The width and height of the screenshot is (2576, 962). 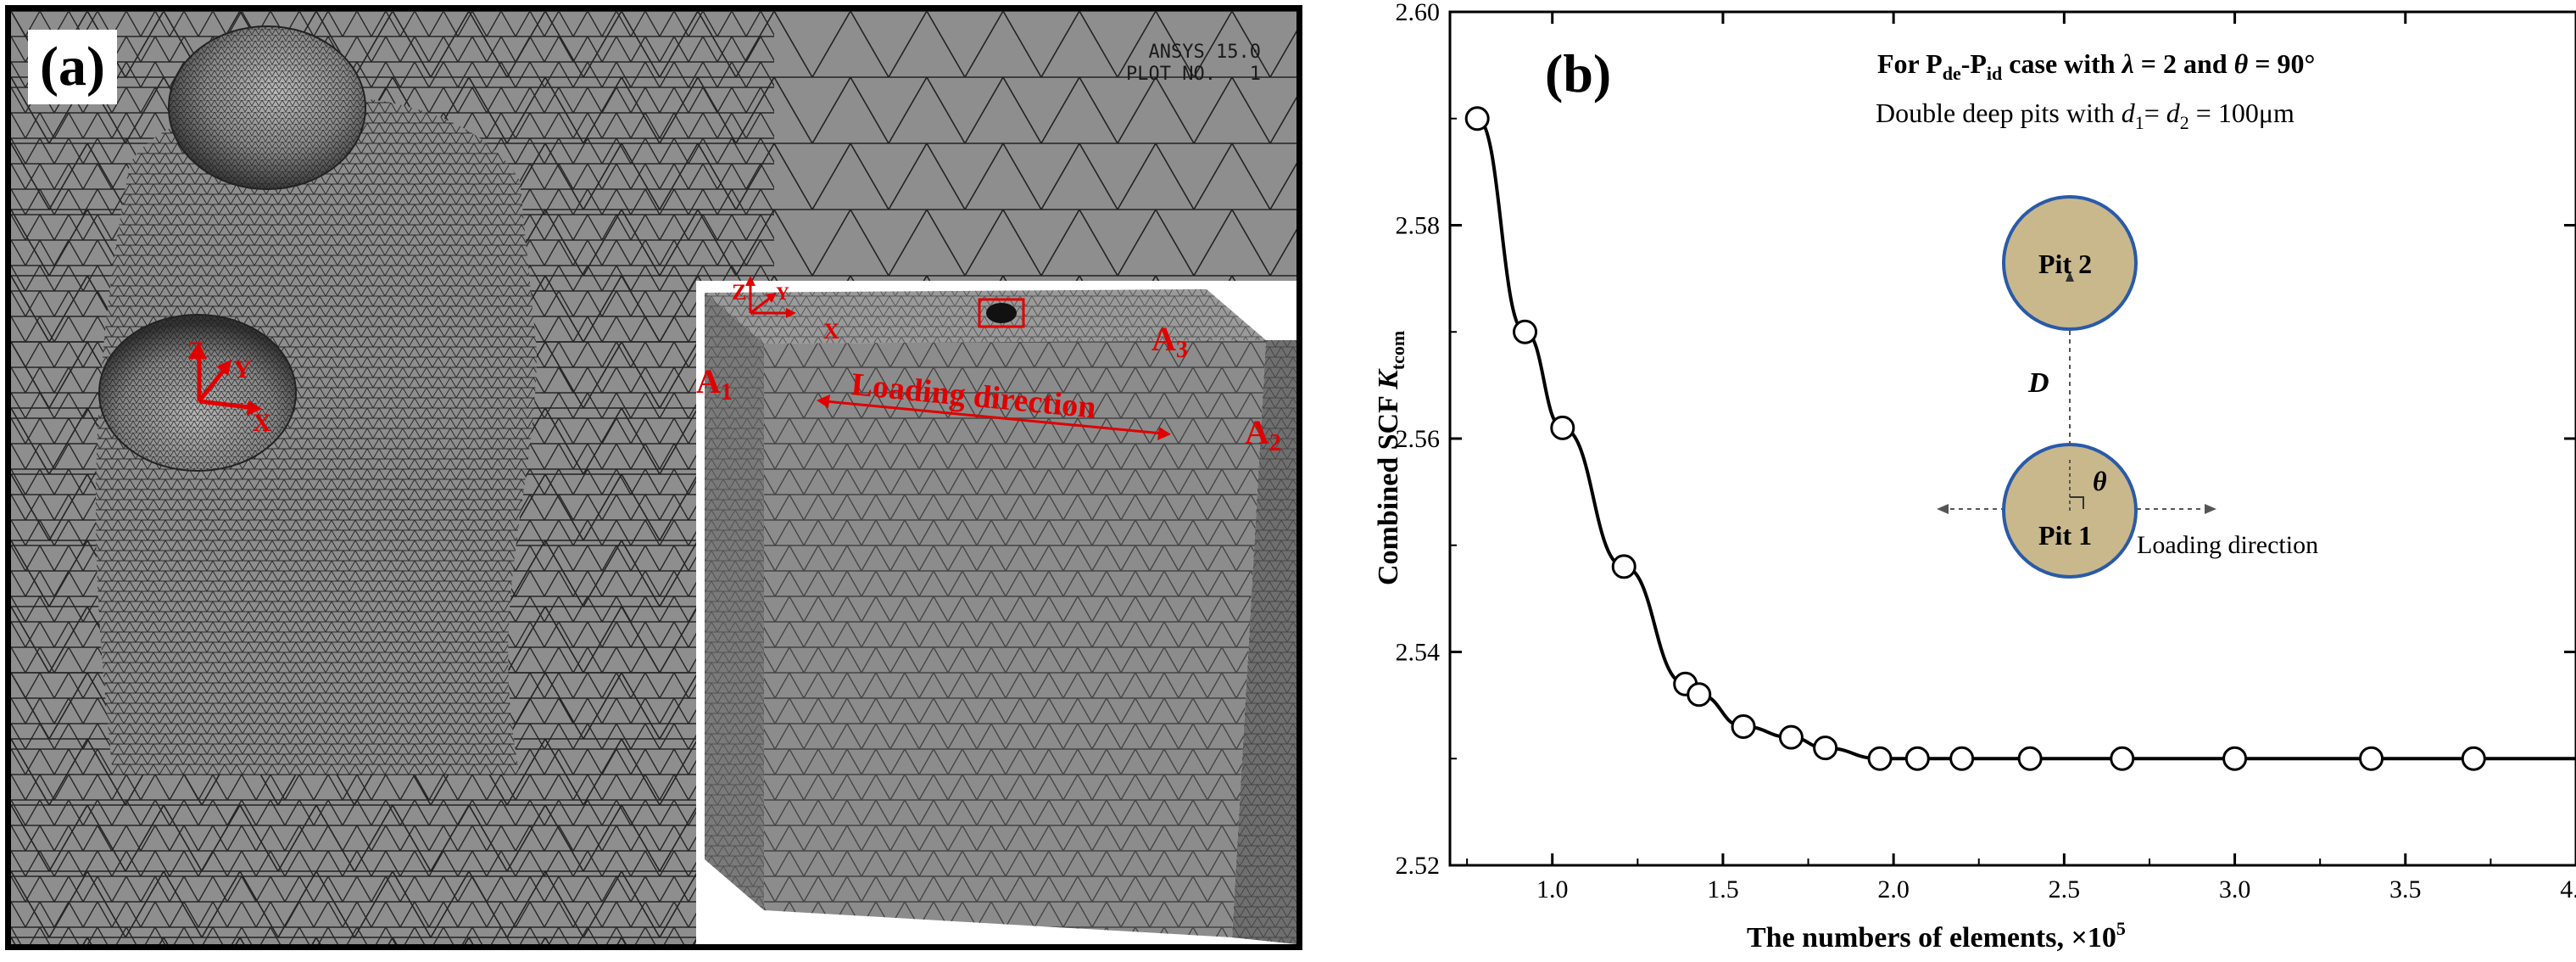 What do you see at coordinates (2210, 509) in the screenshot?
I see `loading-arrow-right` at bounding box center [2210, 509].